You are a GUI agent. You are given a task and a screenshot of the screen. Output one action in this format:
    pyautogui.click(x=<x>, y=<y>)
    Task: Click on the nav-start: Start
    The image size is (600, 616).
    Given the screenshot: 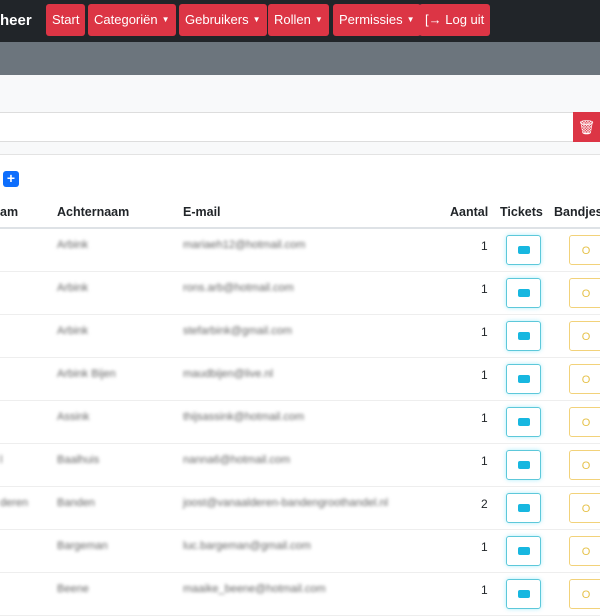 What is the action you would take?
    pyautogui.click(x=66, y=20)
    